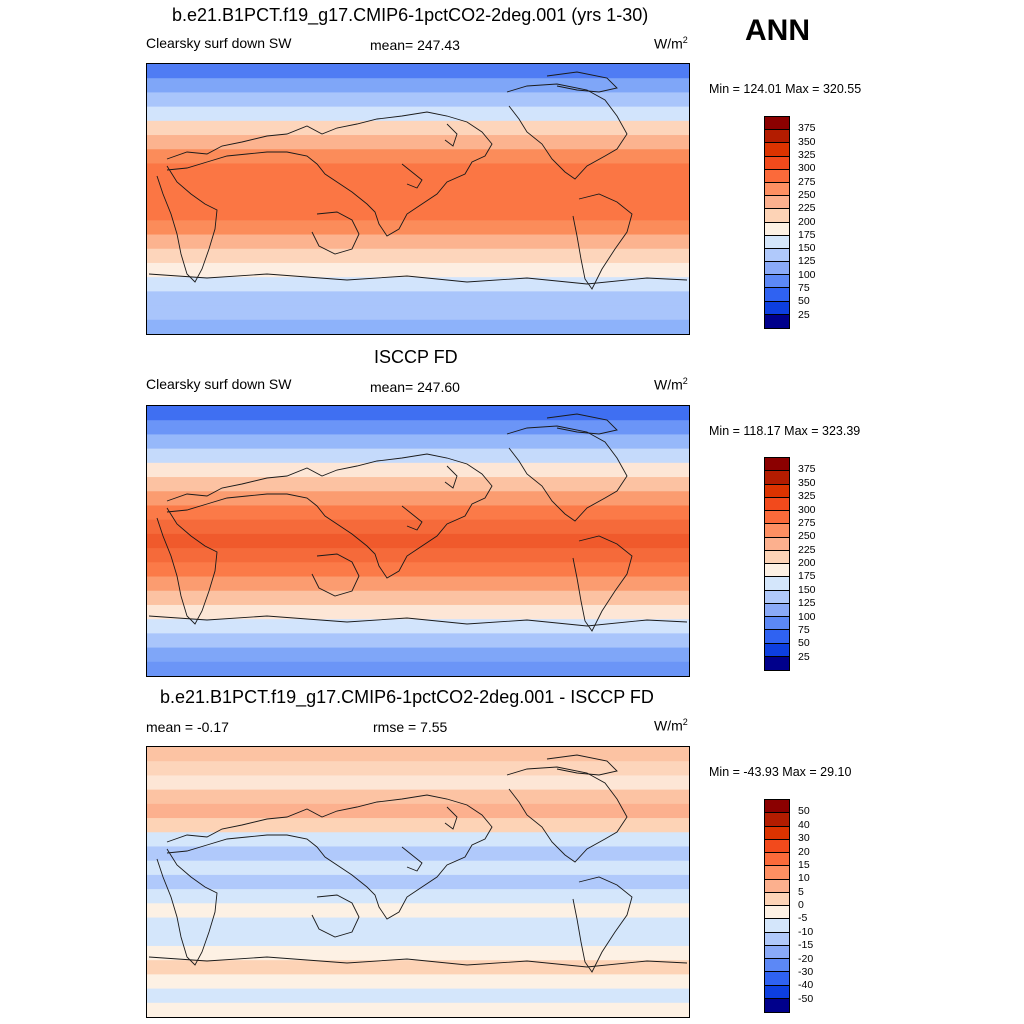  What do you see at coordinates (807, 576) in the screenshot?
I see `colorbar-tick-label: 175` at bounding box center [807, 576].